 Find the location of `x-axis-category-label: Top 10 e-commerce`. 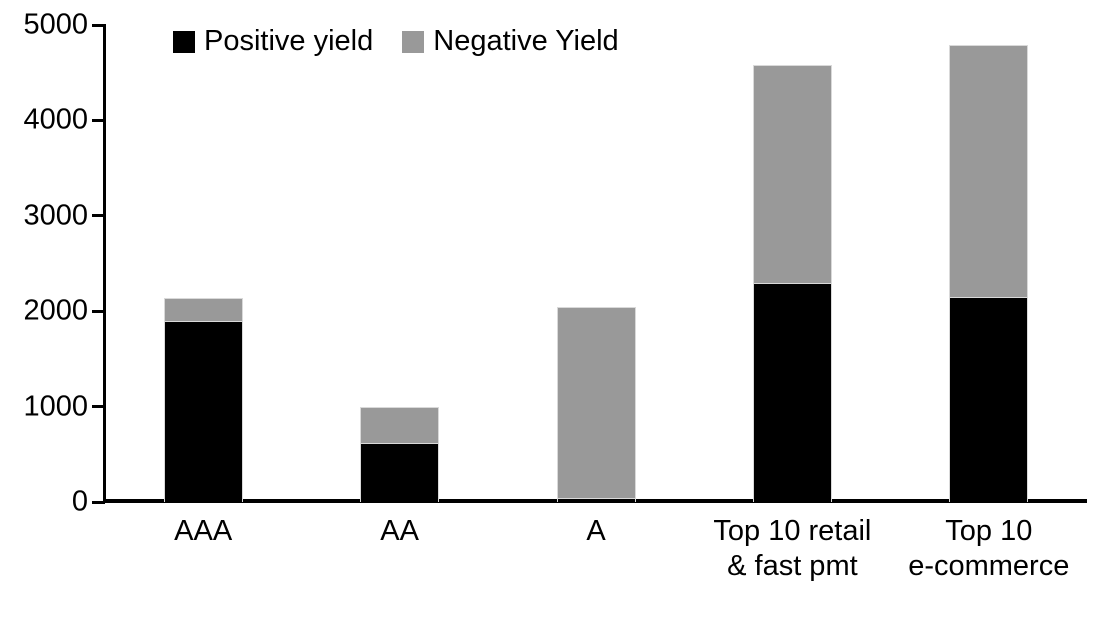

x-axis-category-label: Top 10 e-commerce is located at coordinates (989, 548).